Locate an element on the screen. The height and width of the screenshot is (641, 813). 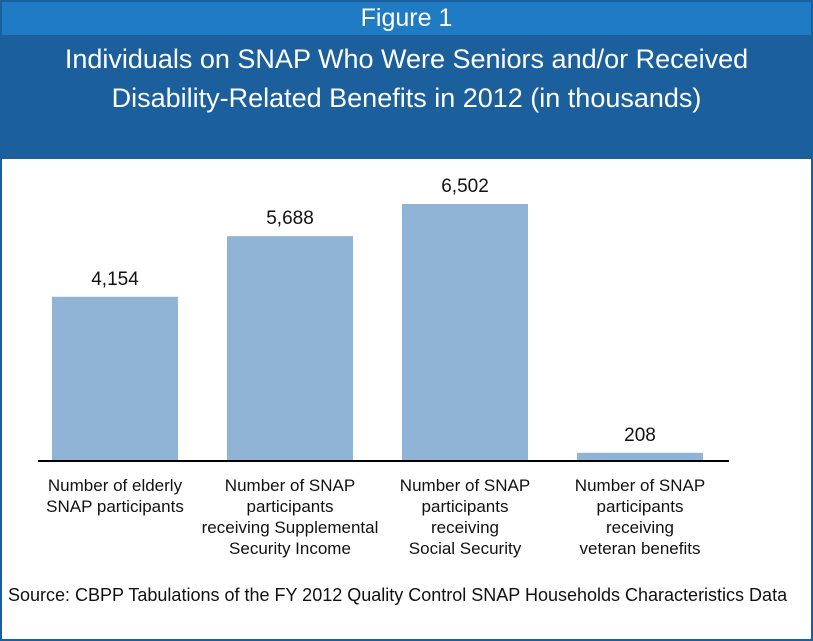
figure-label: Figure 1 is located at coordinates (406, 18).